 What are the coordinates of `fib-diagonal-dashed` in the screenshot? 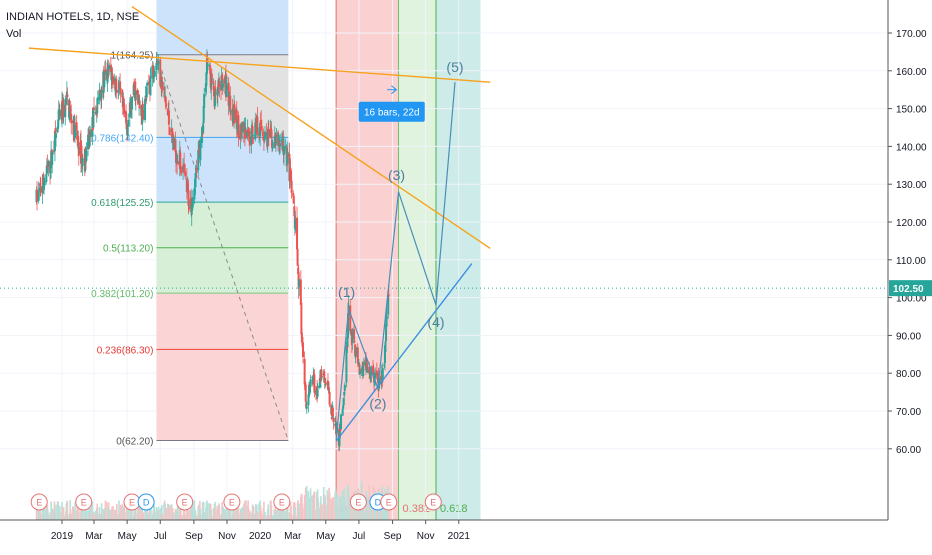 It's located at (222, 247).